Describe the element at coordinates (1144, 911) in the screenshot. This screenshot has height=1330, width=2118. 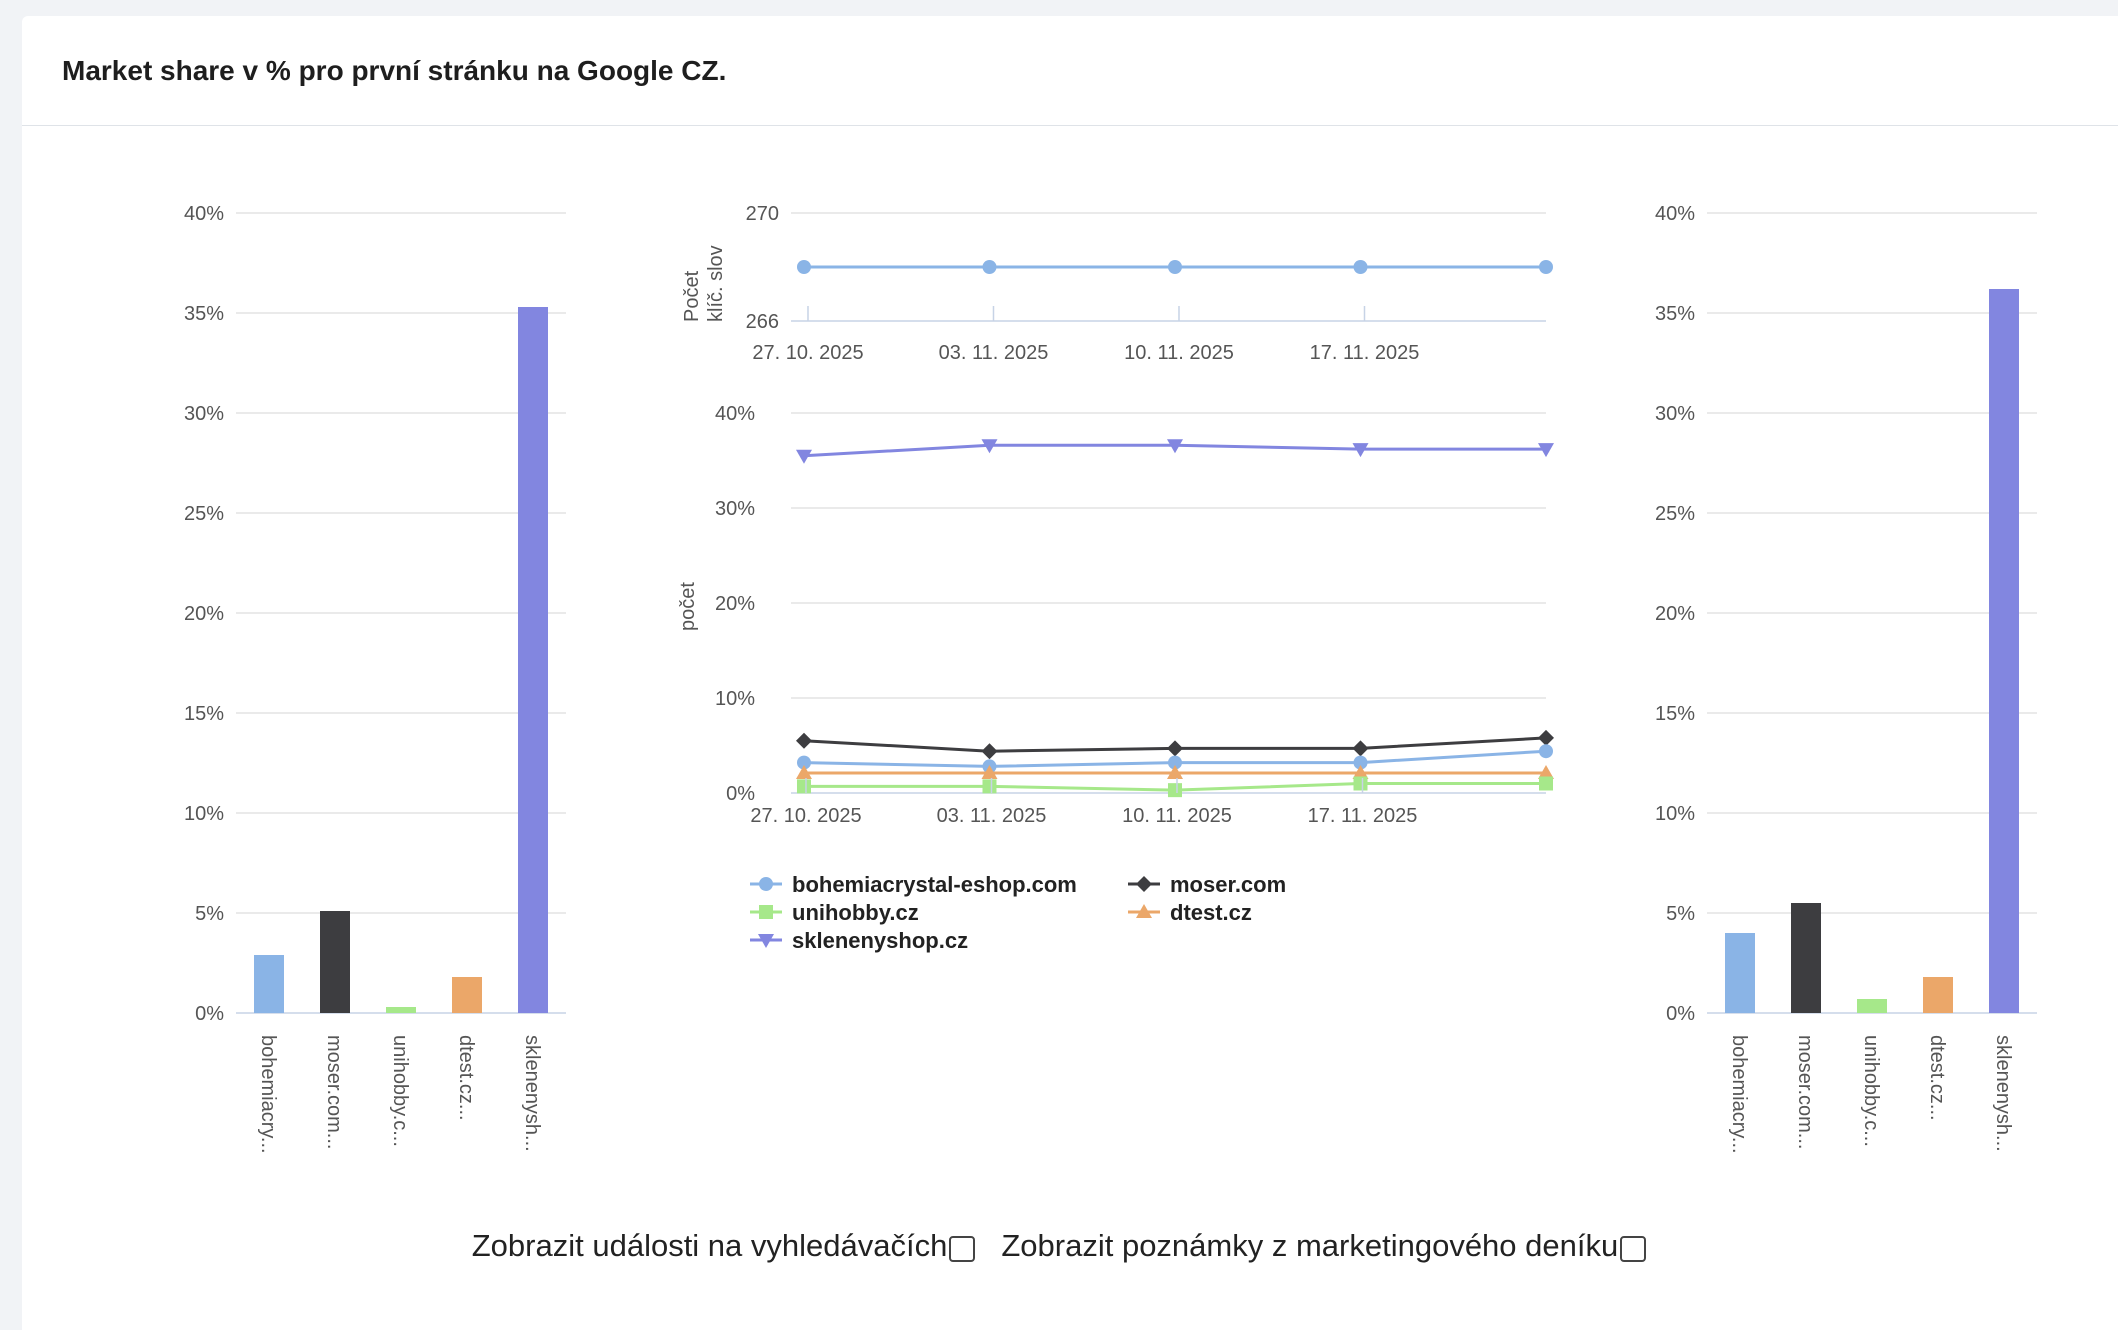
I see `legend-marker-dtest` at that location.